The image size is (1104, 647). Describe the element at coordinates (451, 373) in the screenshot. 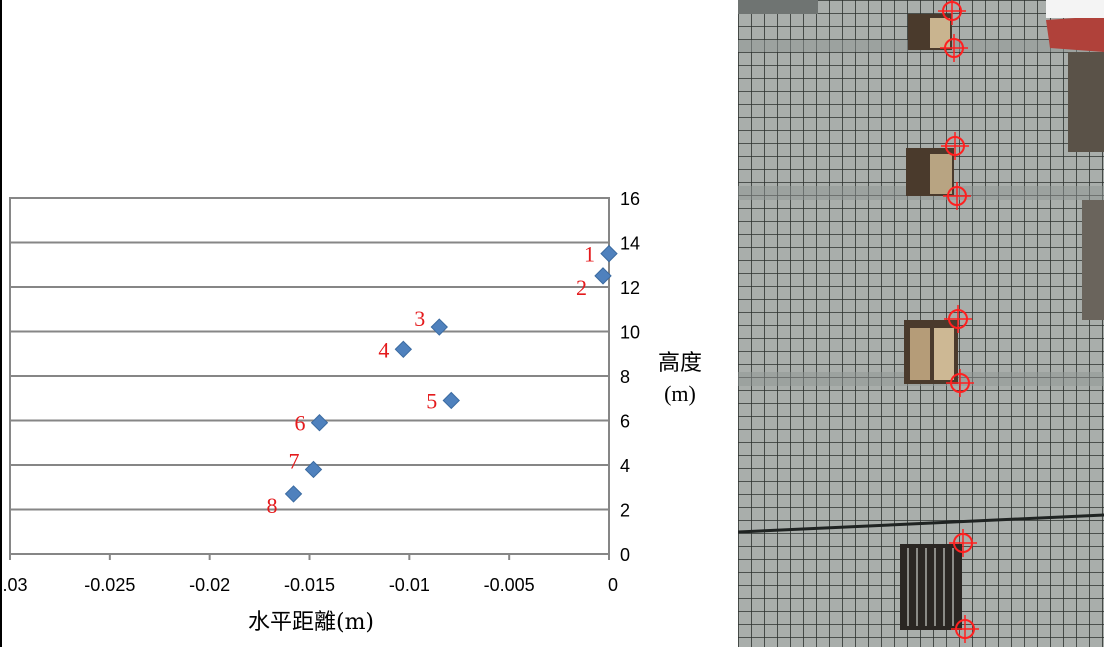

I see `data-points` at that location.